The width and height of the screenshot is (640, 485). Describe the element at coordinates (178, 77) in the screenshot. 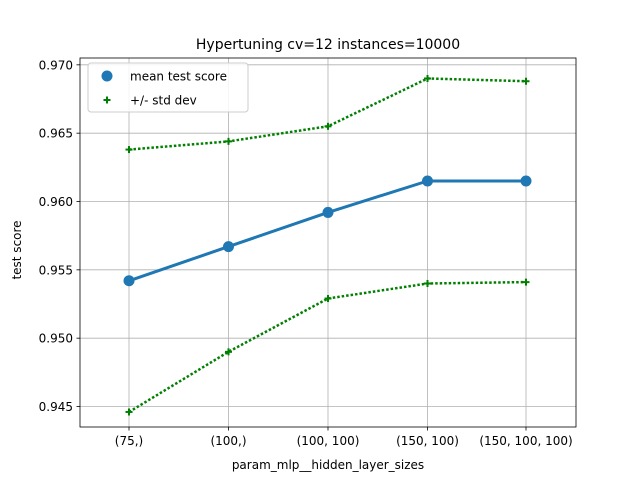

I see `legend-label-mean: mean test score` at that location.